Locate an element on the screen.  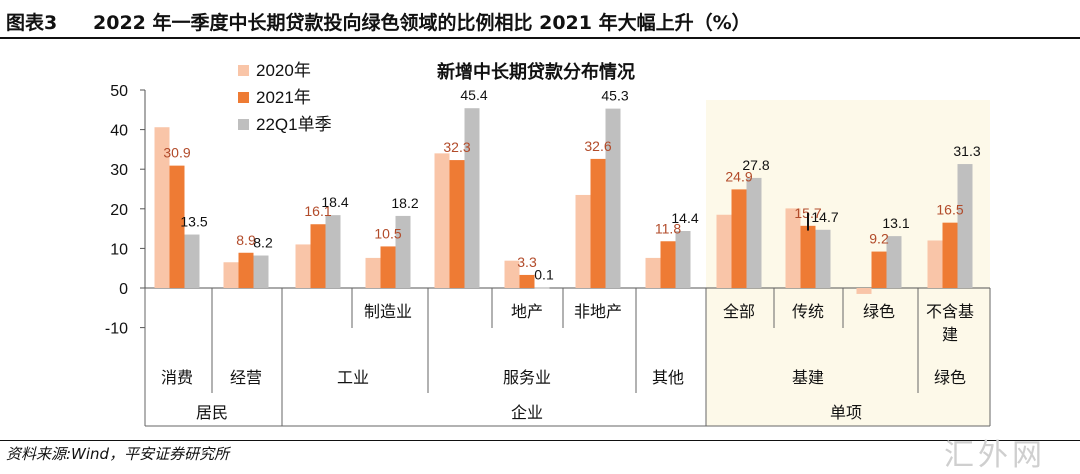
x-label-group: 经营 is located at coordinates (246, 377).